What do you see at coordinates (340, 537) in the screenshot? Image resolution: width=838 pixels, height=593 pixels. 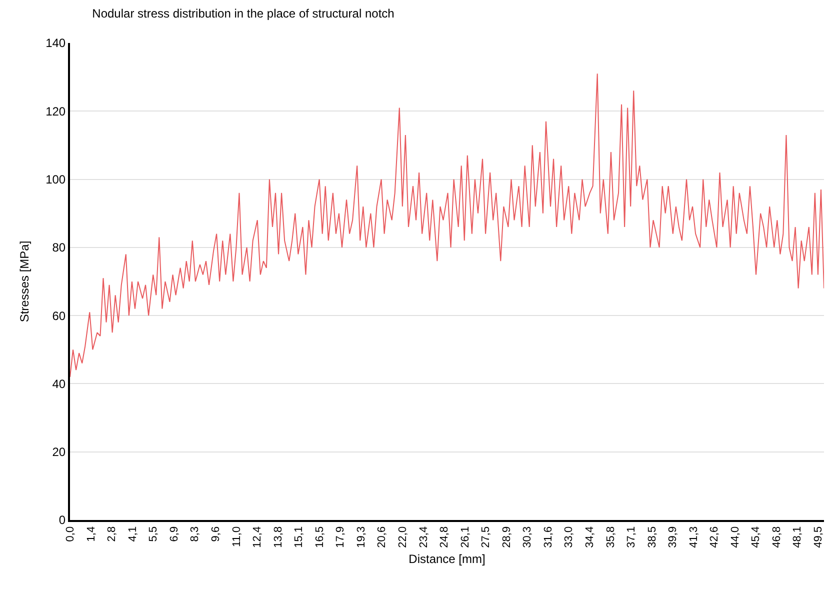 I see `x-tick-label: 17,9` at bounding box center [340, 537].